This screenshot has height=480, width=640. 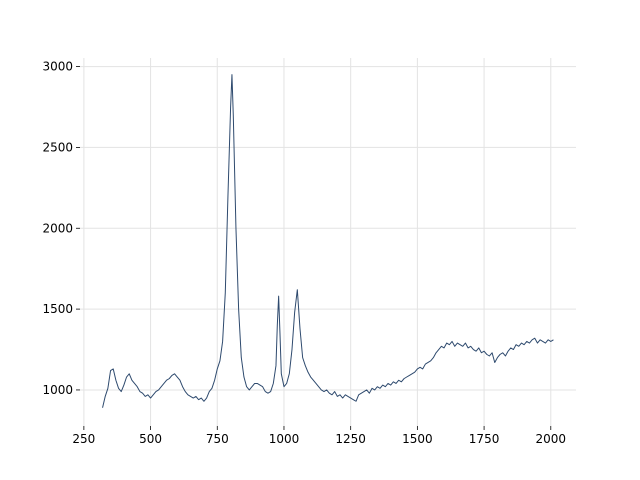 What do you see at coordinates (217, 439) in the screenshot?
I see `x-tick-label: 750` at bounding box center [217, 439].